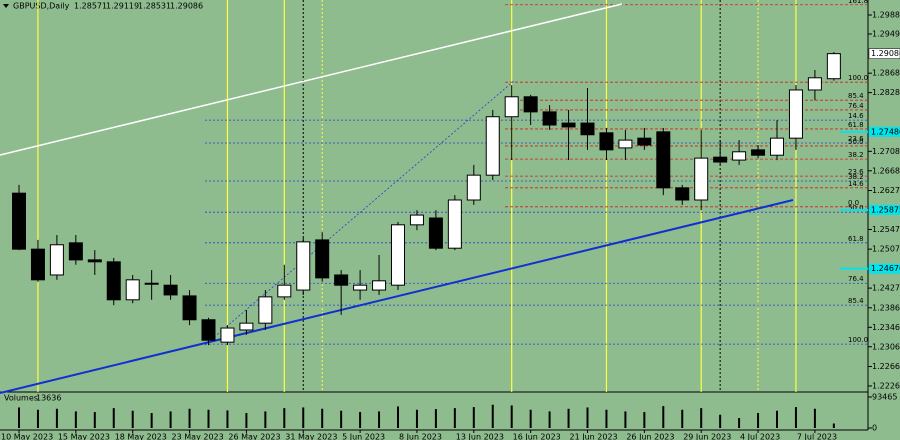  What do you see at coordinates (886, 307) in the screenshot?
I see `y-tick-label: 1.23865` at bounding box center [886, 307].